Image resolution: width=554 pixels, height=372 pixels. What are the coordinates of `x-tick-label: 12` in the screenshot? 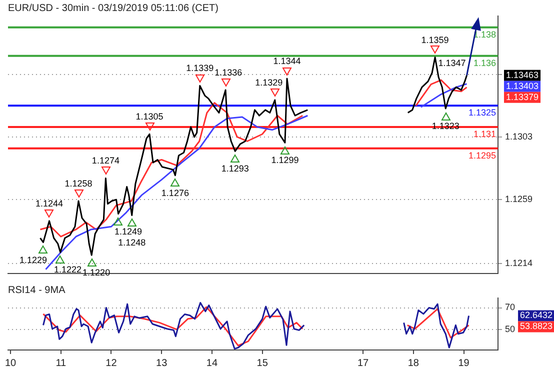 It's located at (112, 363).